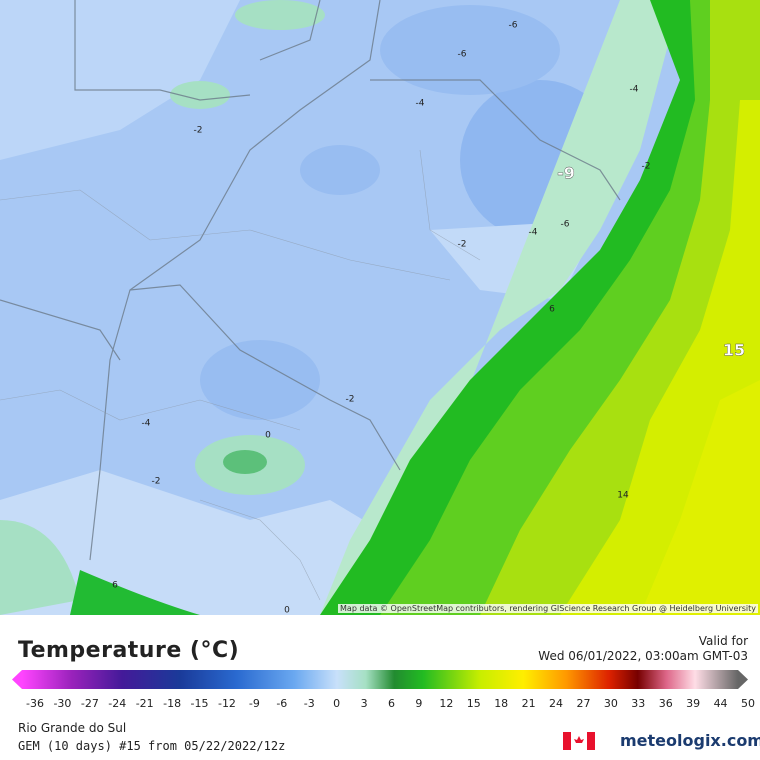 The width and height of the screenshot is (760, 760). Describe the element at coordinates (62, 703) in the screenshot. I see `colorbar-tick-label: -30` at that location.